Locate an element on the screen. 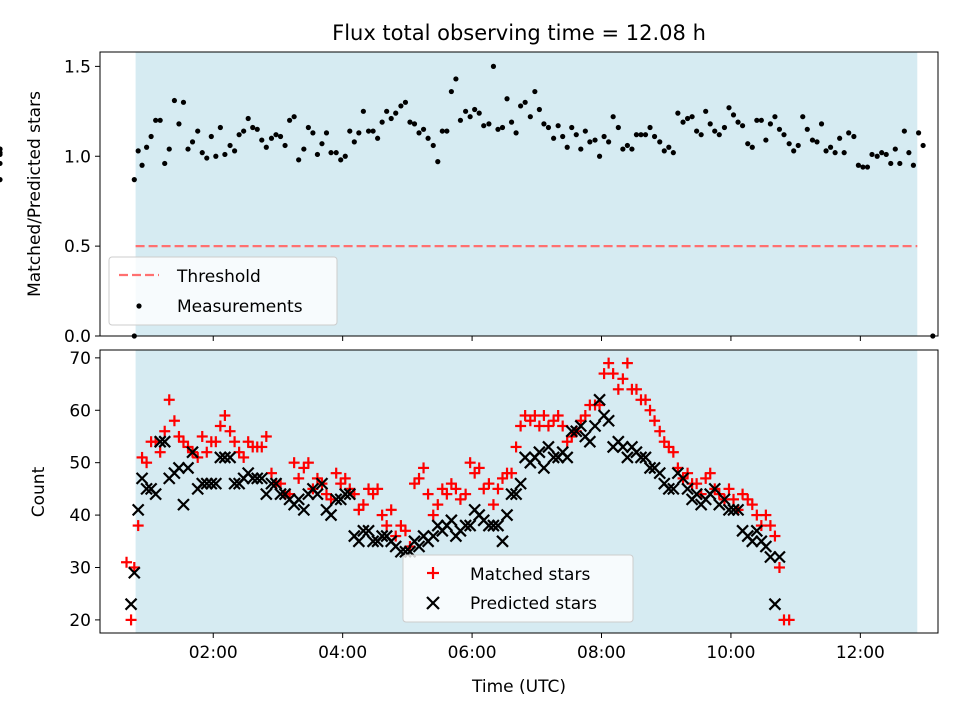 This screenshot has height=720, width=960. x-tick-label: 02:00 is located at coordinates (213, 653).